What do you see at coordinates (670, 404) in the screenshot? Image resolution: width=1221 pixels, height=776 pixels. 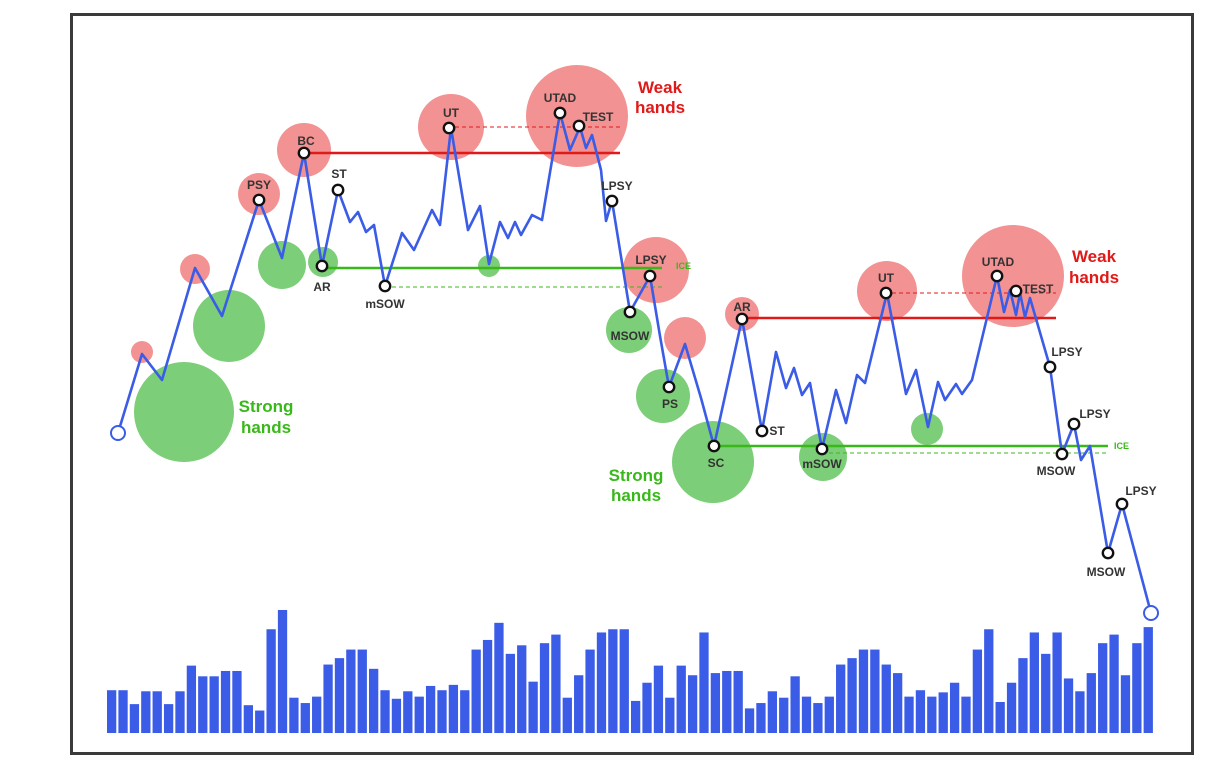 I see `event-label-11: PS` at bounding box center [670, 404].